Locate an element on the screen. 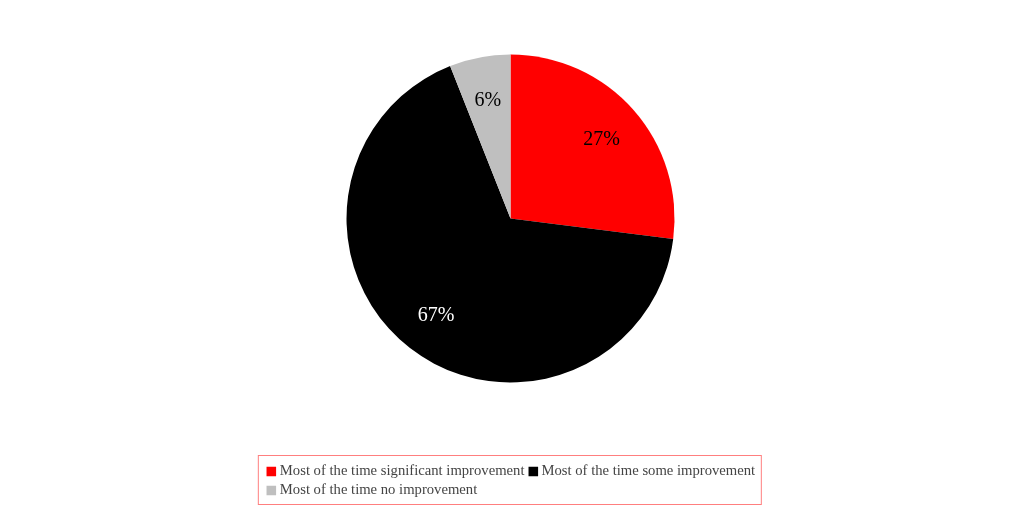 The width and height of the screenshot is (1023, 520). legend-label: Most of the time significant improvement is located at coordinates (402, 470).